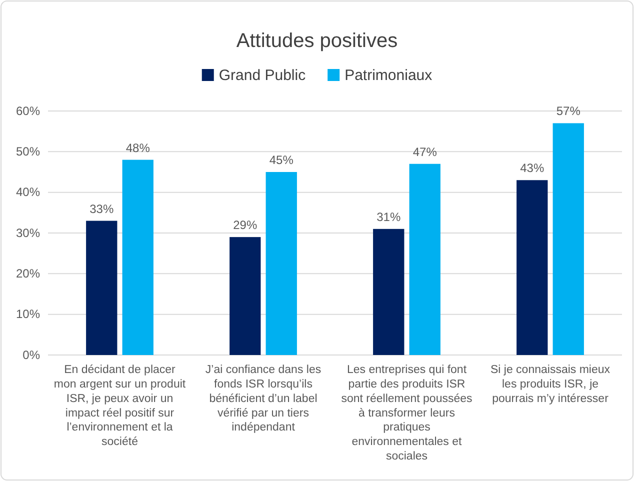 The width and height of the screenshot is (634, 481). What do you see at coordinates (120, 406) in the screenshot?
I see `x-tick-label: En décidant de placer mon argent sur un produit ISR, je peux avoir un impact réel positif sur l’environnement et la société` at bounding box center [120, 406].